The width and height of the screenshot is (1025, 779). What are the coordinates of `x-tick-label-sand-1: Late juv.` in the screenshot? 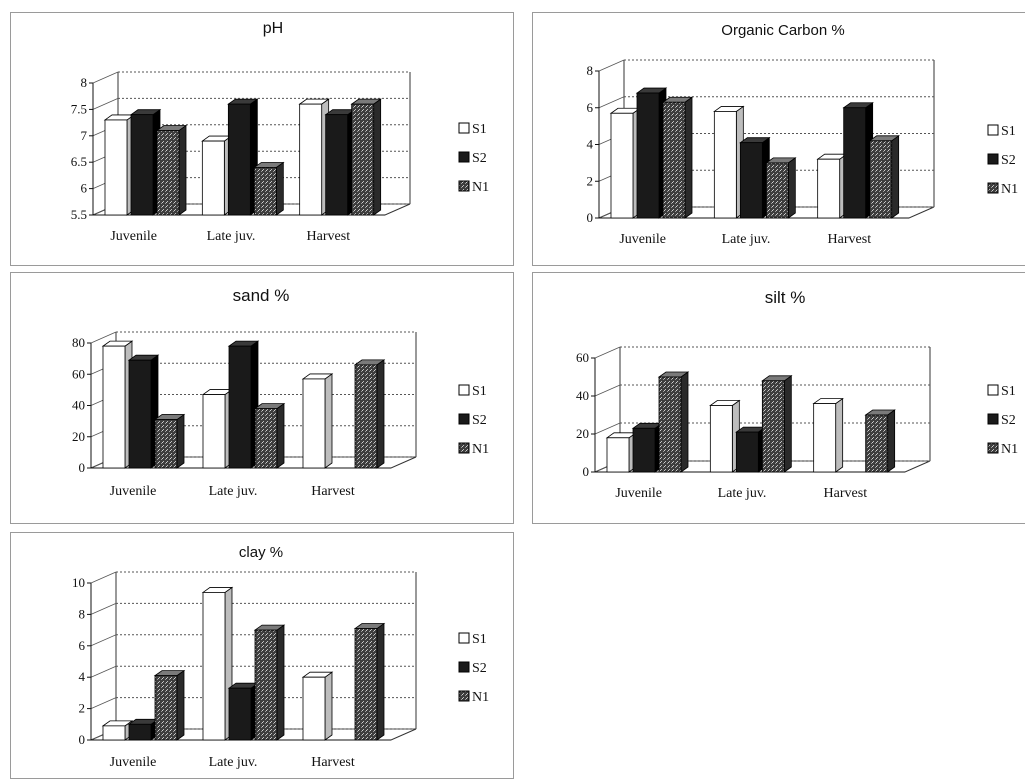 It's located at (233, 491).